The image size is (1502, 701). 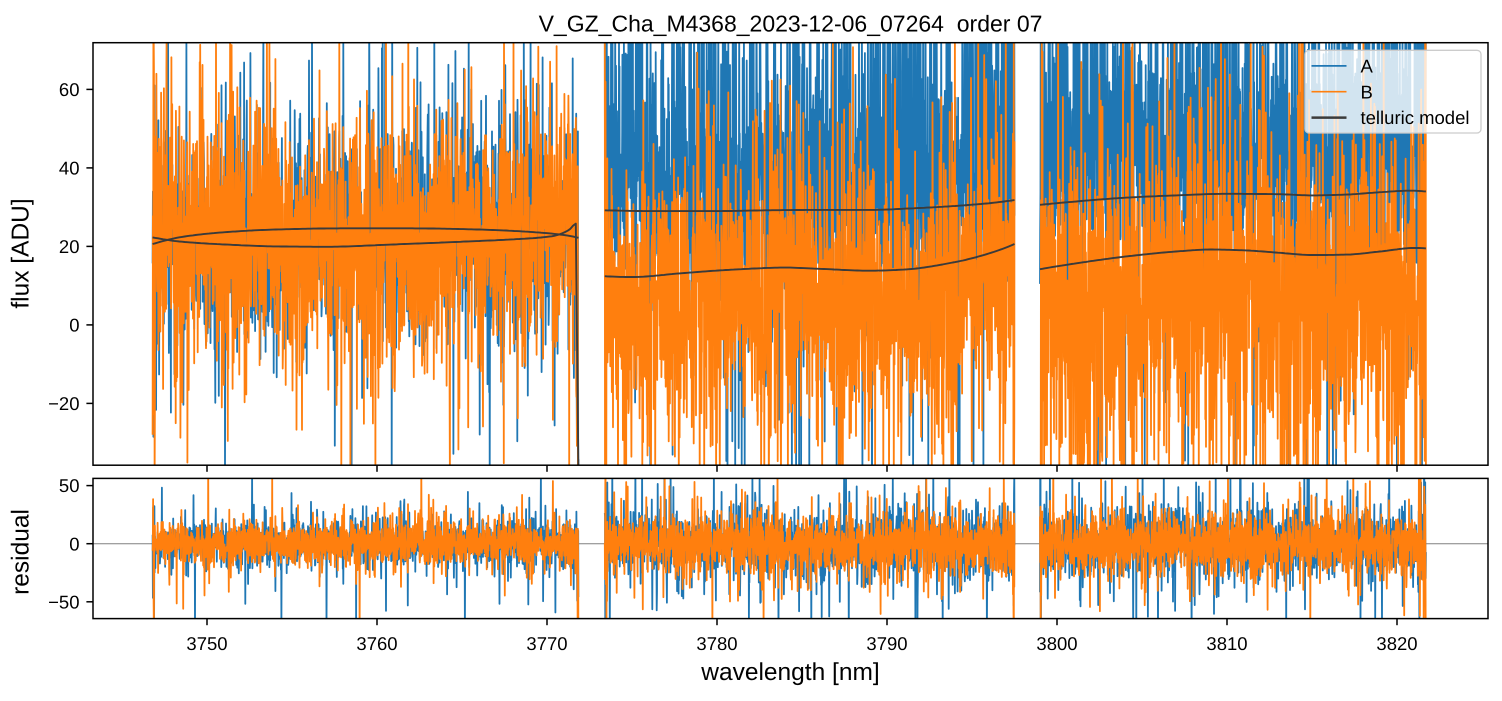 What do you see at coordinates (1056, 643) in the screenshot?
I see `svg-text: 3800` at bounding box center [1056, 643].